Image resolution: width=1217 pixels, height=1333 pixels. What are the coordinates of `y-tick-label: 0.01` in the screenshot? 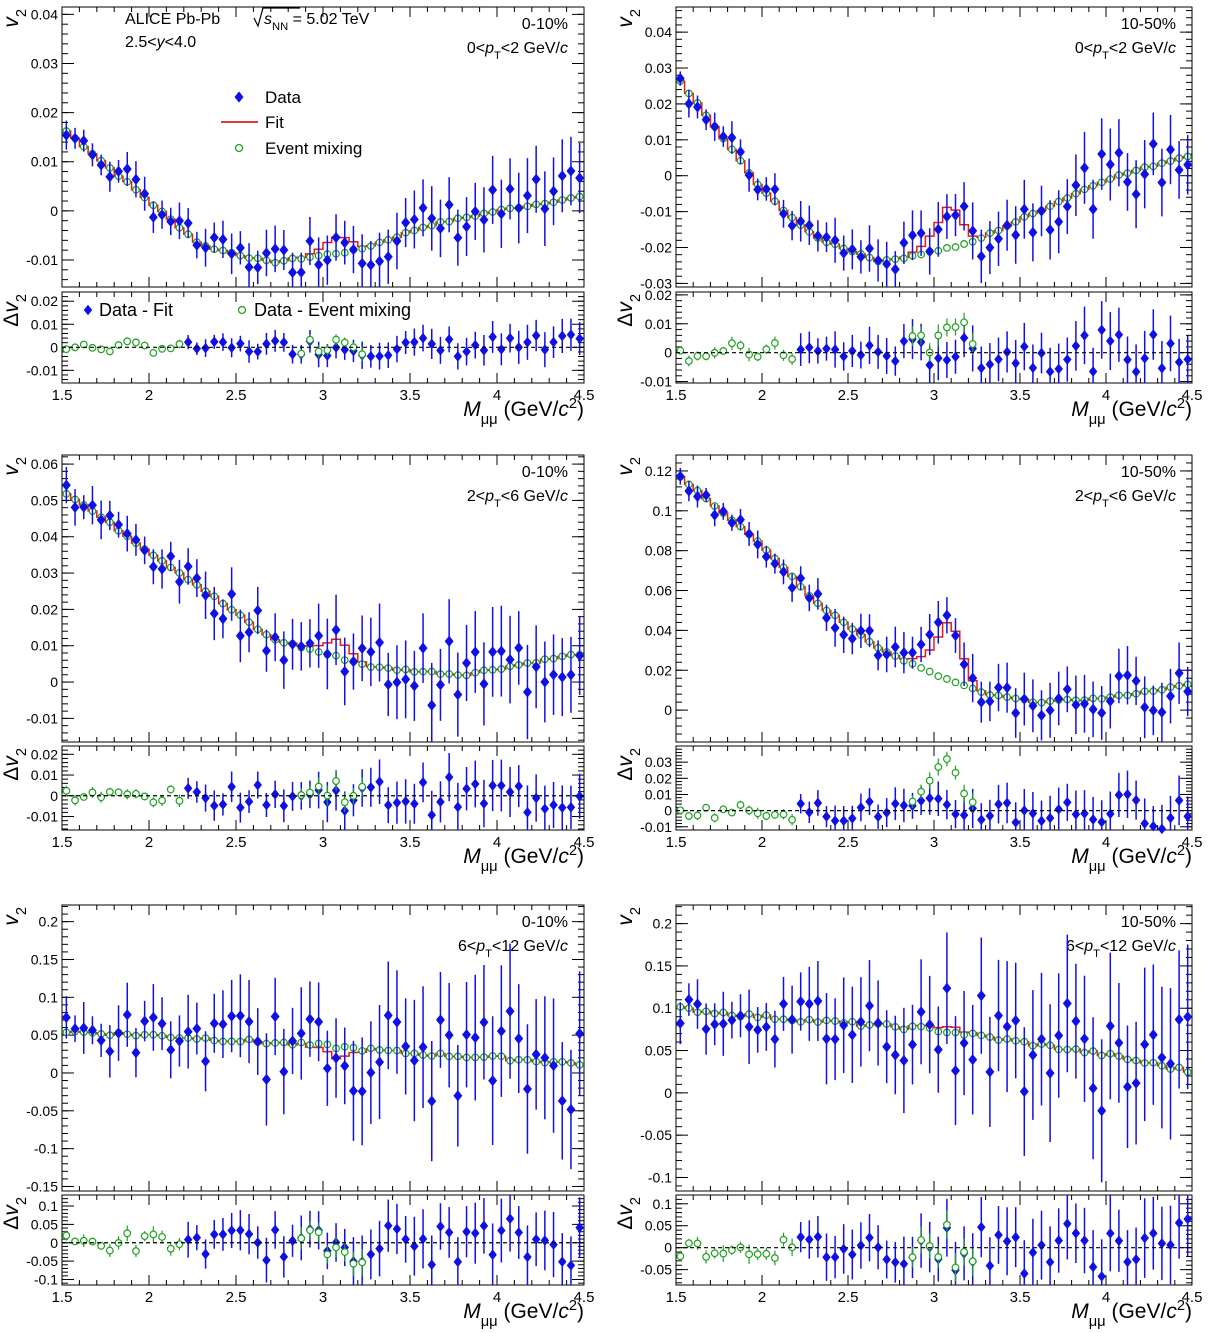 It's located at (658, 324).